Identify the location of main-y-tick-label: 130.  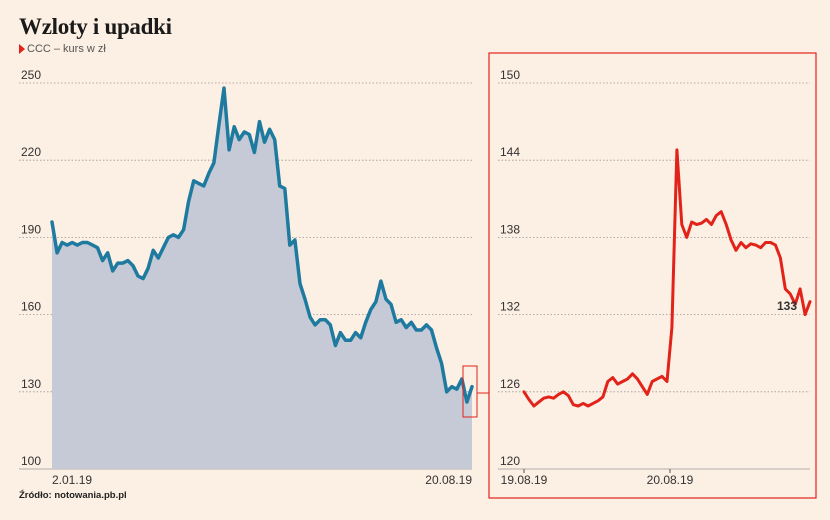
(31, 384).